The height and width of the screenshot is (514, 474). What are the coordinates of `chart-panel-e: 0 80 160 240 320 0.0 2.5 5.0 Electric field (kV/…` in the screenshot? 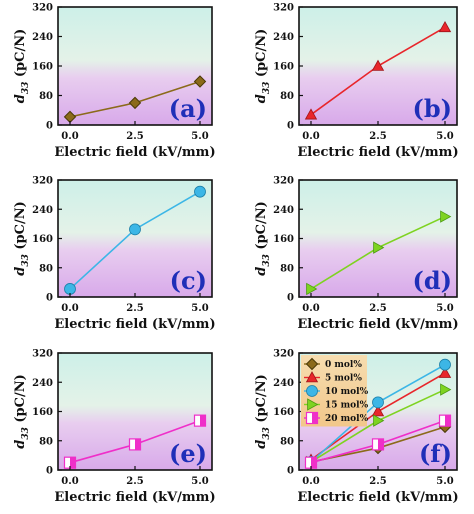 It's located at (114, 427).